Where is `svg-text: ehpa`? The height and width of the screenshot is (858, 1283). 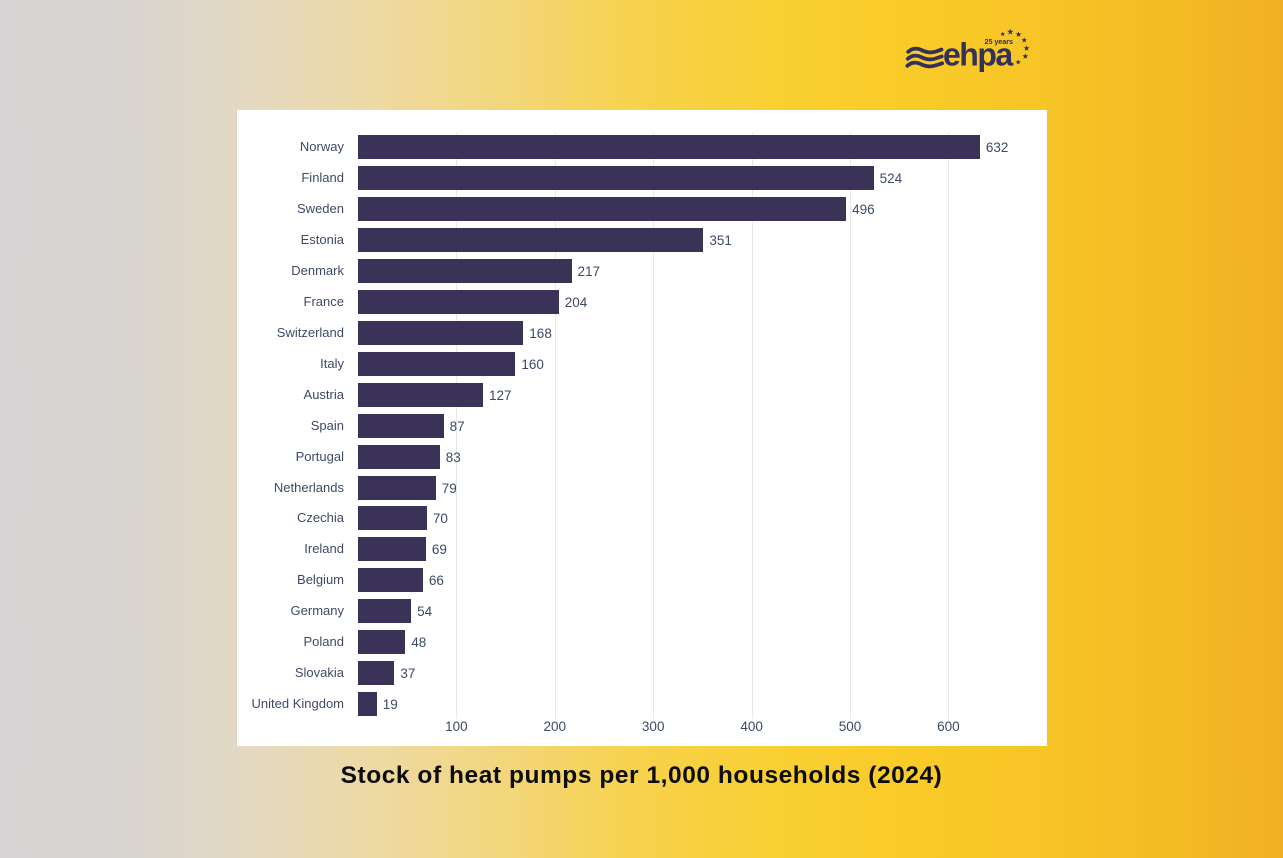
svg-text: ehpa is located at coordinates (978, 55).